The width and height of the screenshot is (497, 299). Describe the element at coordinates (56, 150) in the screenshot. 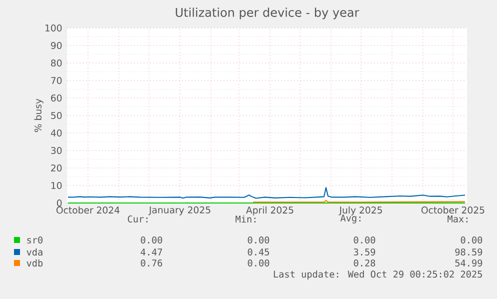

I see `y-tick-label: 30` at that location.